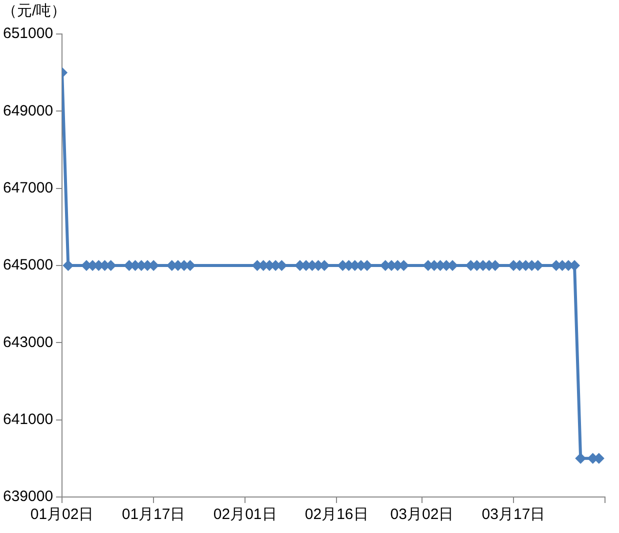 Image resolution: width=619 pixels, height=533 pixels. I want to click on y-tick-label: 651000, so click(28, 33).